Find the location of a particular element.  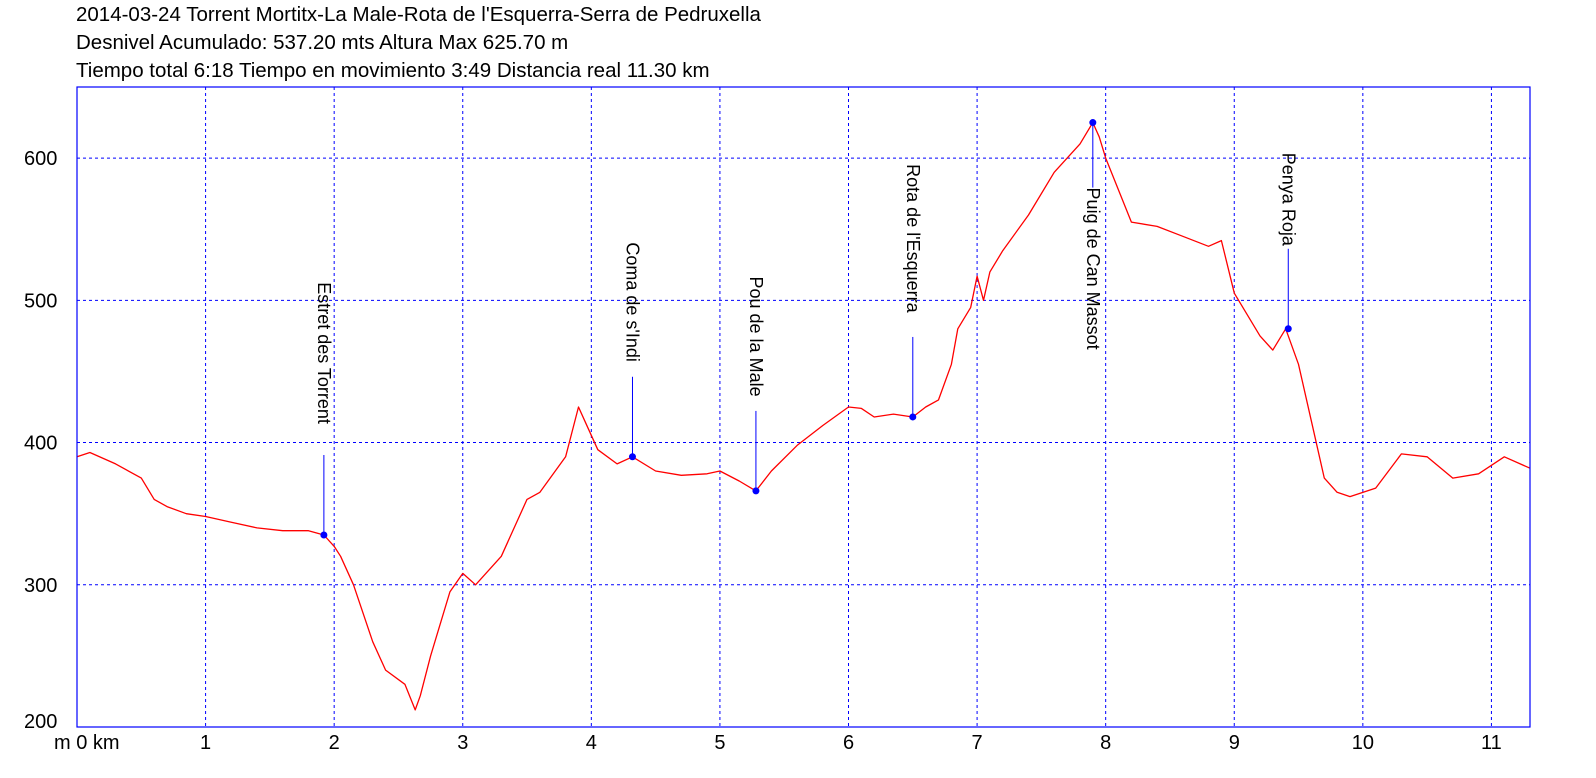

x-tick-label: 6 is located at coordinates (848, 743).